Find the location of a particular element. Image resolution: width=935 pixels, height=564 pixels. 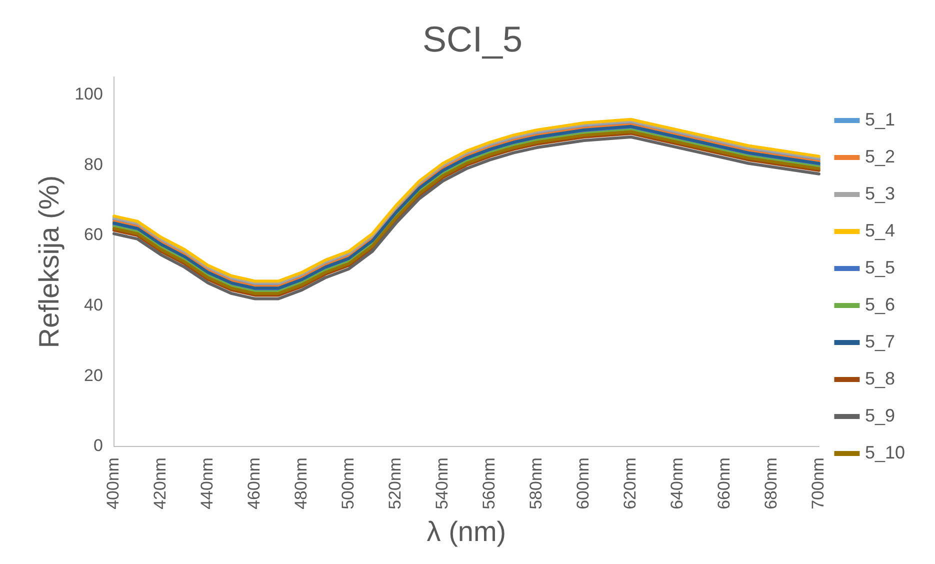

legend-label: 5_4 is located at coordinates (880, 230).